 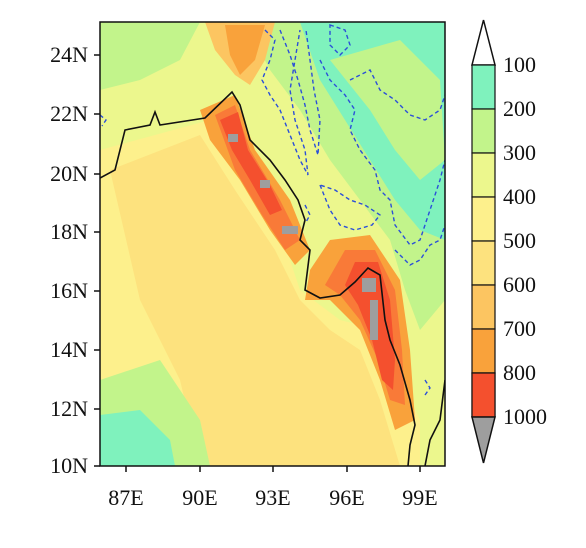 I want to click on lat-tick-label: 12N, so click(x=69, y=408).